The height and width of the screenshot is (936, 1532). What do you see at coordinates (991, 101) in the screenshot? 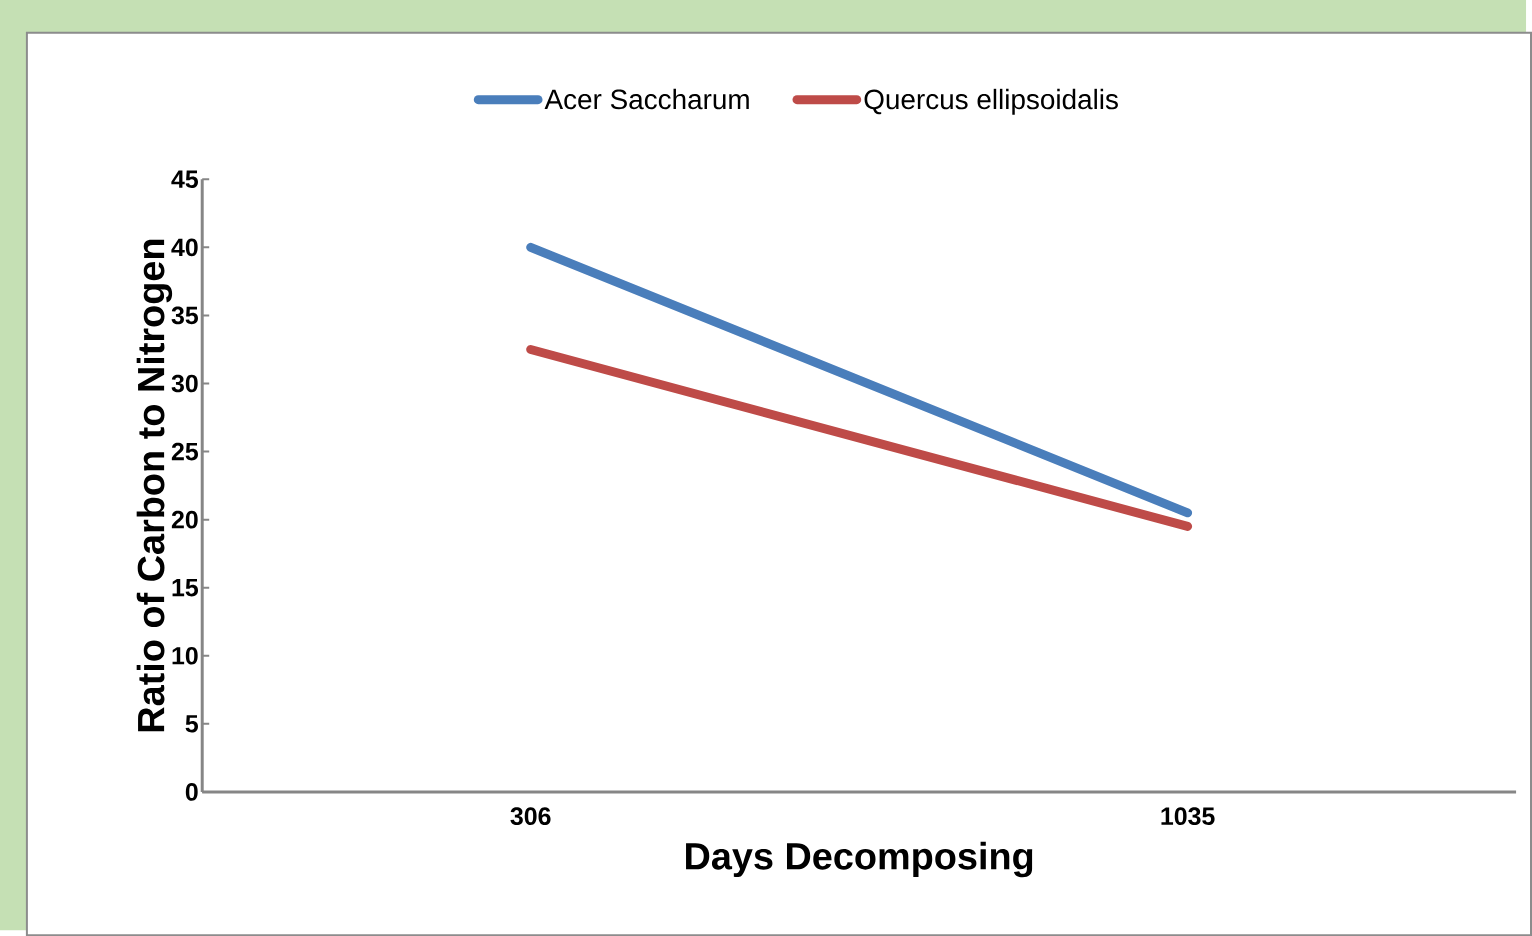
I see `legend-label: Quercus ellipsoidalis` at bounding box center [991, 101].